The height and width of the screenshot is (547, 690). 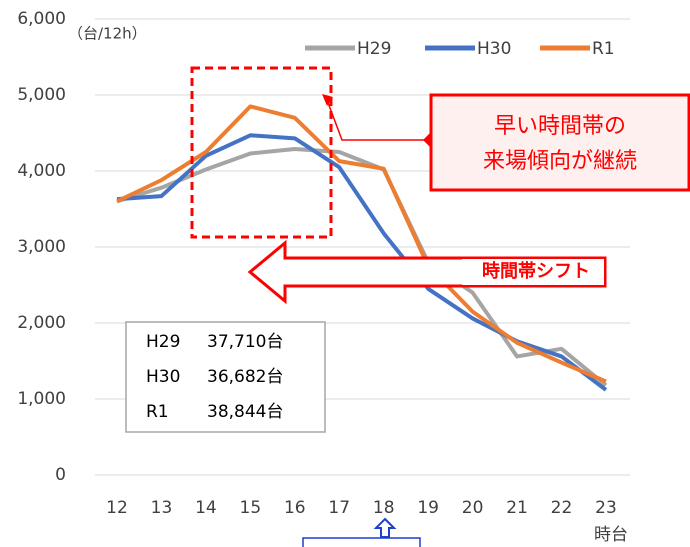 What do you see at coordinates (611, 535) in the screenshot?
I see `x-axis-label: 時台` at bounding box center [611, 535].